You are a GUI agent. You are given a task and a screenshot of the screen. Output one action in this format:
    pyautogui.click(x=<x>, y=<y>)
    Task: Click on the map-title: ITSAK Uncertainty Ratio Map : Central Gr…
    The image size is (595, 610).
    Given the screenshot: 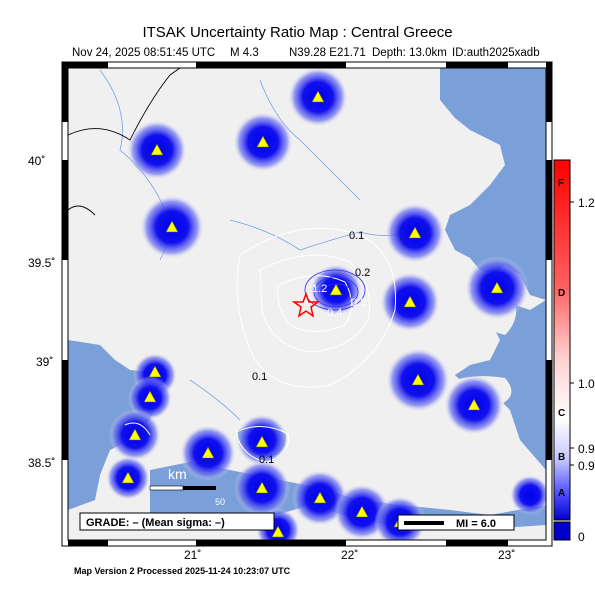 What is the action you would take?
    pyautogui.click(x=297, y=32)
    